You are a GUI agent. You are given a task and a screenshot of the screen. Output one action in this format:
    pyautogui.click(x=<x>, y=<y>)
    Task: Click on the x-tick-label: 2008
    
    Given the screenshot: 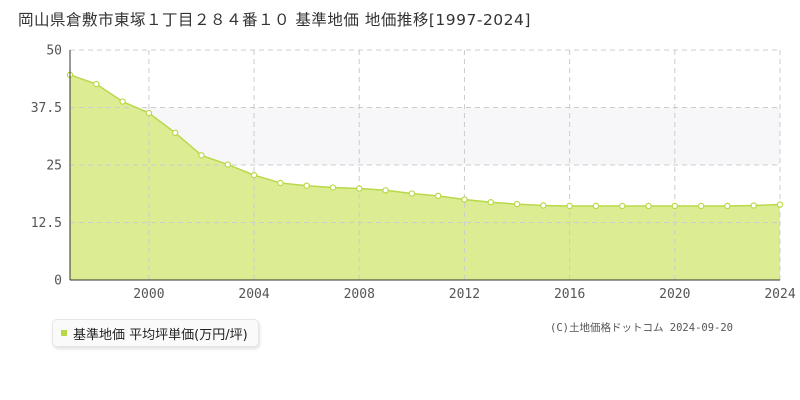 What is the action you would take?
    pyautogui.click(x=359, y=294)
    